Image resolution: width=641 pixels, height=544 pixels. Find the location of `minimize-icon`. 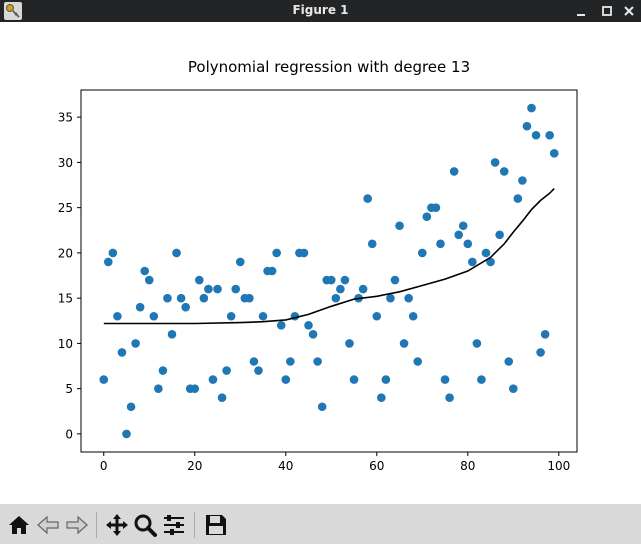

minimize-icon is located at coordinates (581, 11).